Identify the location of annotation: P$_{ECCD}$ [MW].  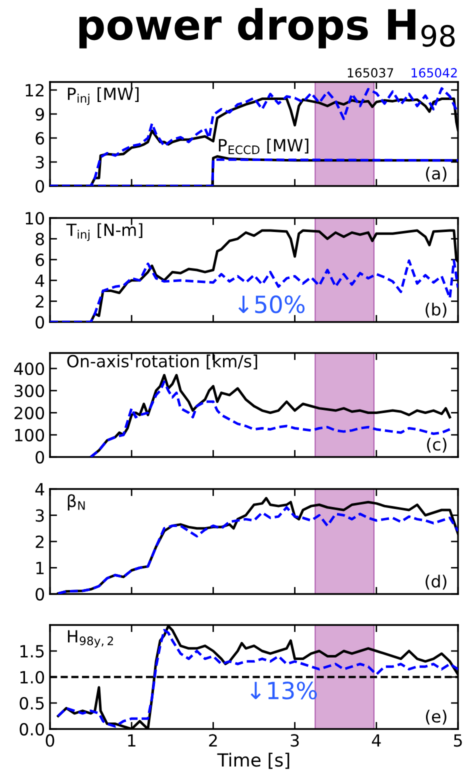
(263, 146).